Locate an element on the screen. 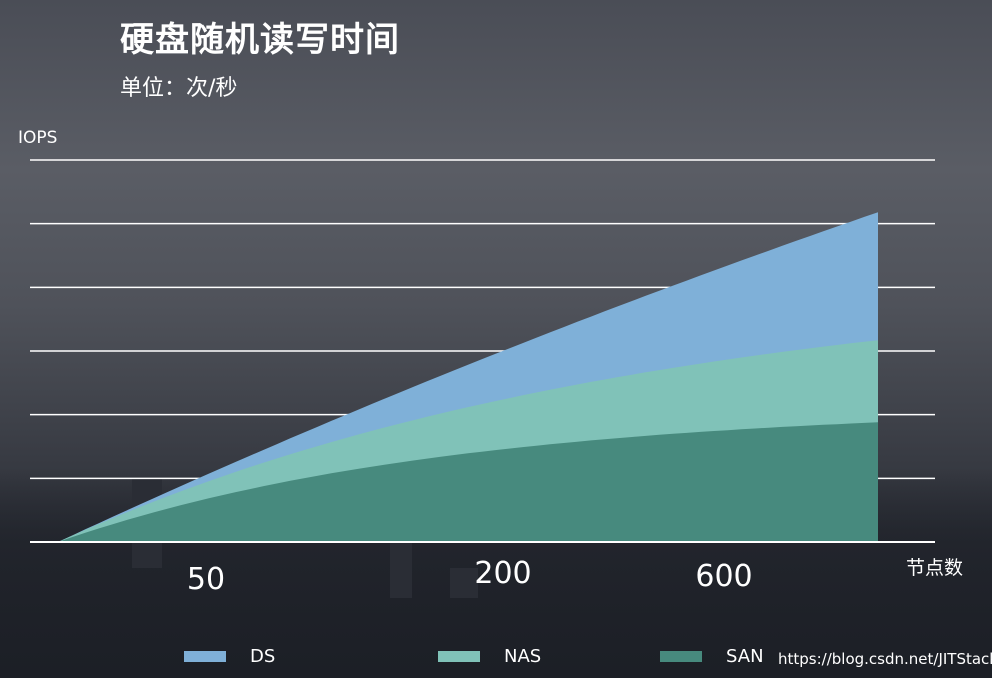  watermark: https://blog.csdn.net/JITStack is located at coordinates (885, 659).